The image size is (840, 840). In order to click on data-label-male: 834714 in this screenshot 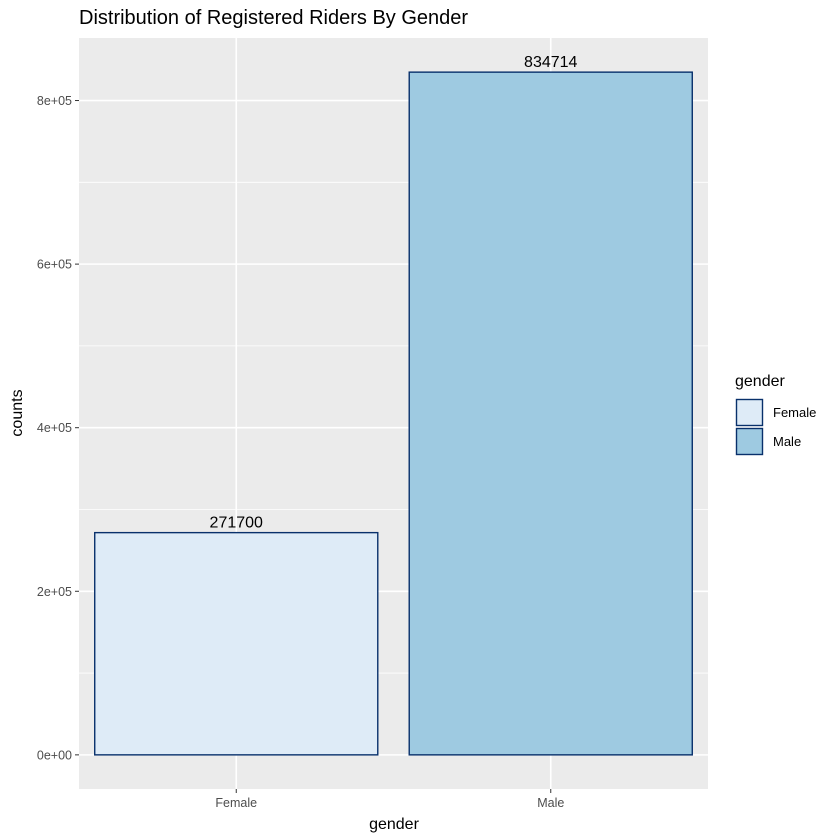, I will do `click(550, 62)`.